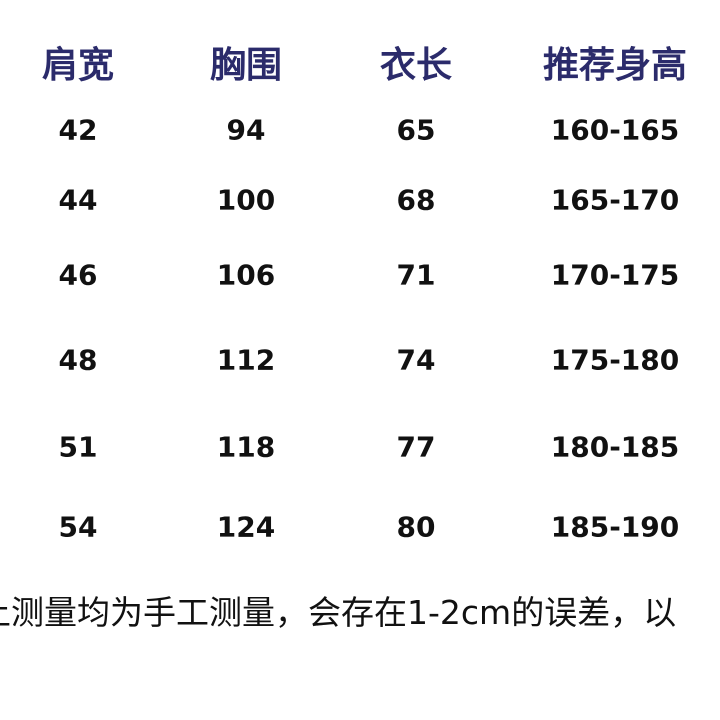 The width and height of the screenshot is (720, 720). I want to click on cell-length: 77, so click(416, 447).